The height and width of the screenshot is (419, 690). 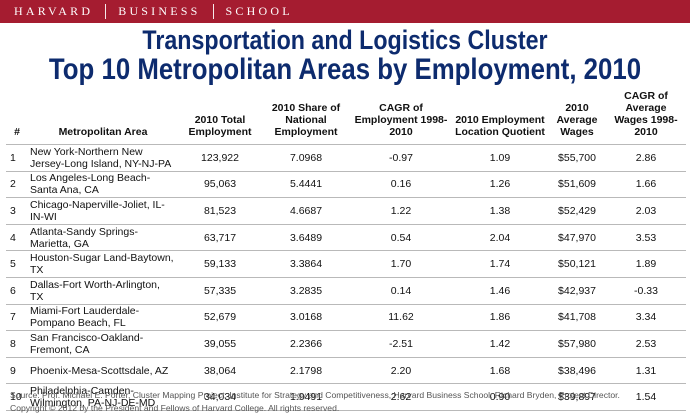 I want to click on brand-school: SCHOOL, so click(x=259, y=11).